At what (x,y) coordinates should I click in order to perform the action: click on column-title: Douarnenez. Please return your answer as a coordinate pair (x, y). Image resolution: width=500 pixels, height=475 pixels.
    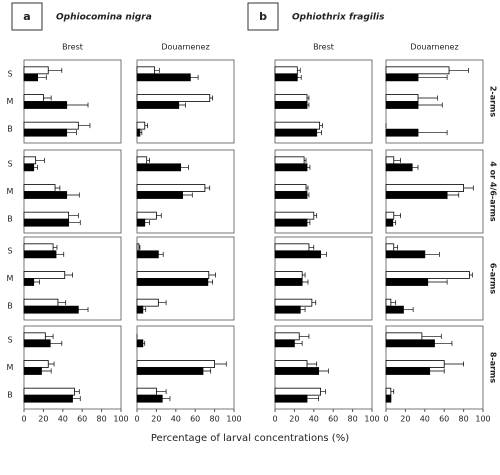
    Looking at the image, I should click on (434, 47).